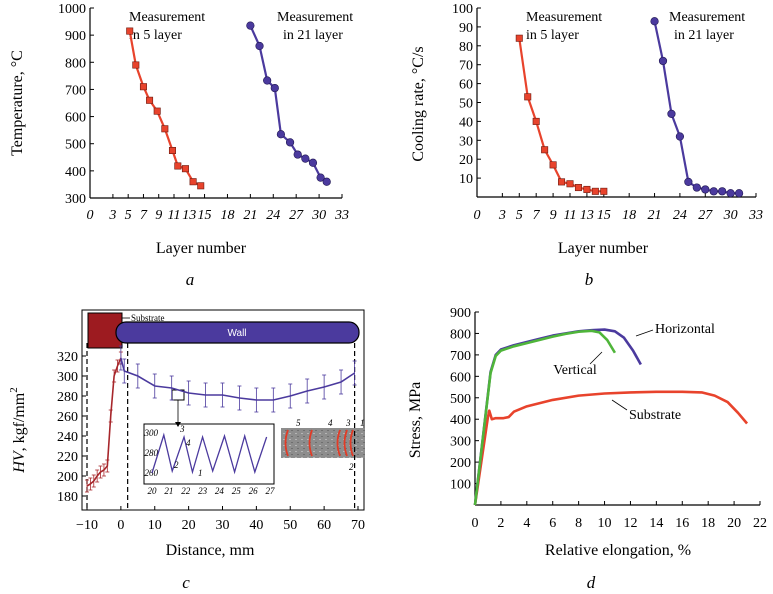 This screenshot has height=594, width=773. I want to click on panel-c-ylabel-main: HV, so click(19, 461).